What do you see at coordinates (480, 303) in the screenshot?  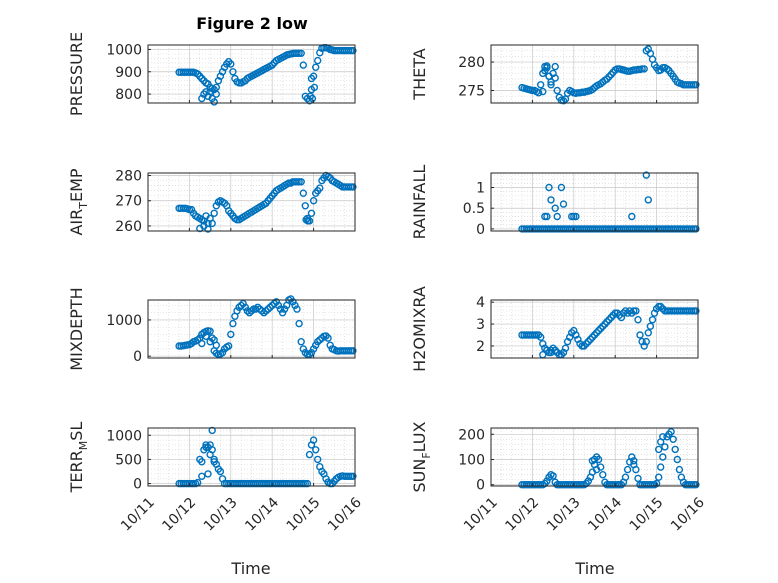 I see `y-tick-label: 4` at bounding box center [480, 303].